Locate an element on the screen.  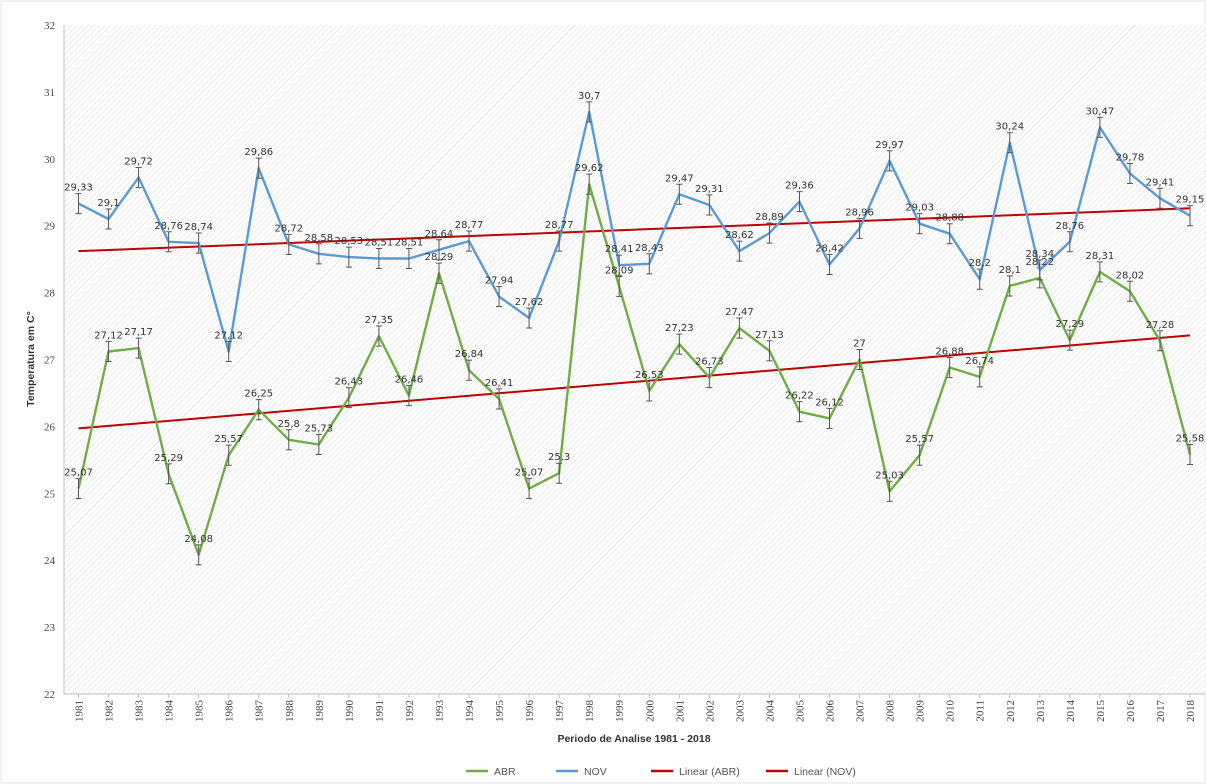
x-tick-label: 1989 is located at coordinates (320, 711).